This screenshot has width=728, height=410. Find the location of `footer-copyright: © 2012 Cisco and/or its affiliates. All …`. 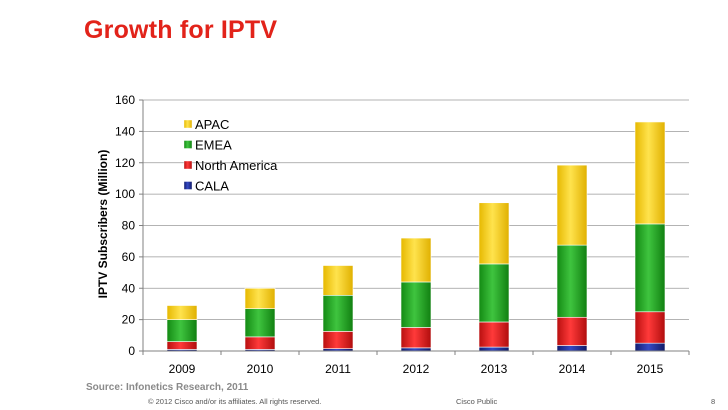

footer-copyright: © 2012 Cisco and/or its affiliates. All … is located at coordinates (235, 401).